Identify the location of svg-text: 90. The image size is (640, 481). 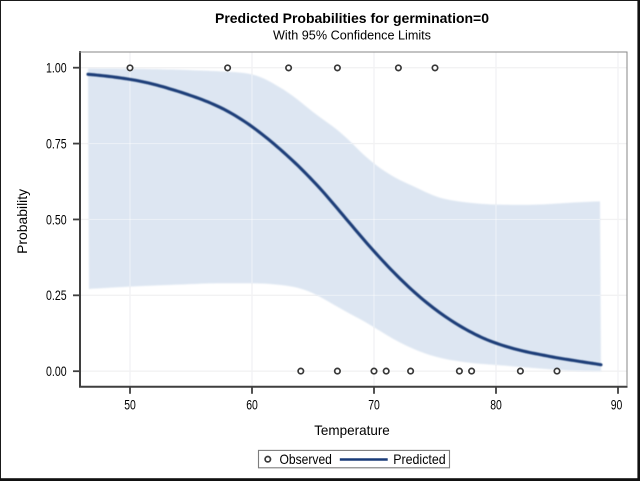
(617, 405).